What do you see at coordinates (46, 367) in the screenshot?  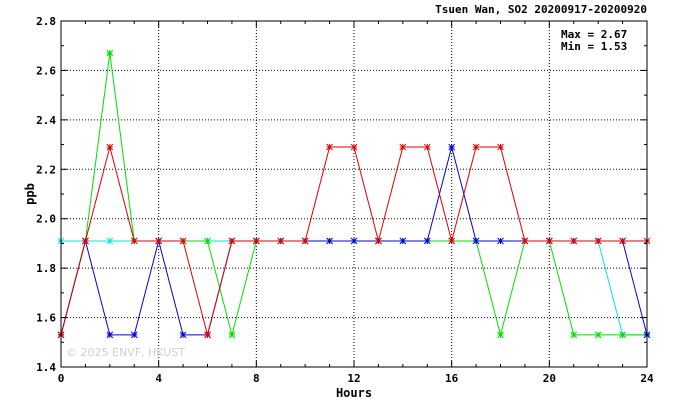 I see `y-tick-label: 1.4` at bounding box center [46, 367].